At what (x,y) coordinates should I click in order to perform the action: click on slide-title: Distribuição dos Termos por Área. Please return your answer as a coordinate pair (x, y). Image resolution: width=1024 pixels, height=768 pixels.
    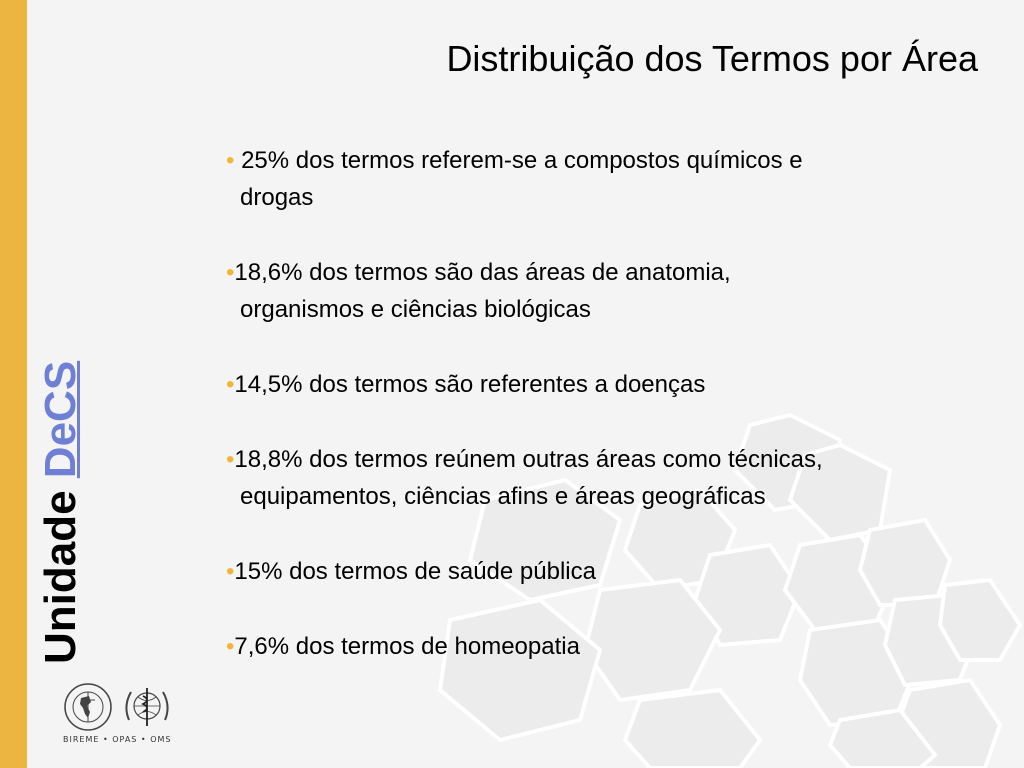
    Looking at the image, I should click on (712, 58).